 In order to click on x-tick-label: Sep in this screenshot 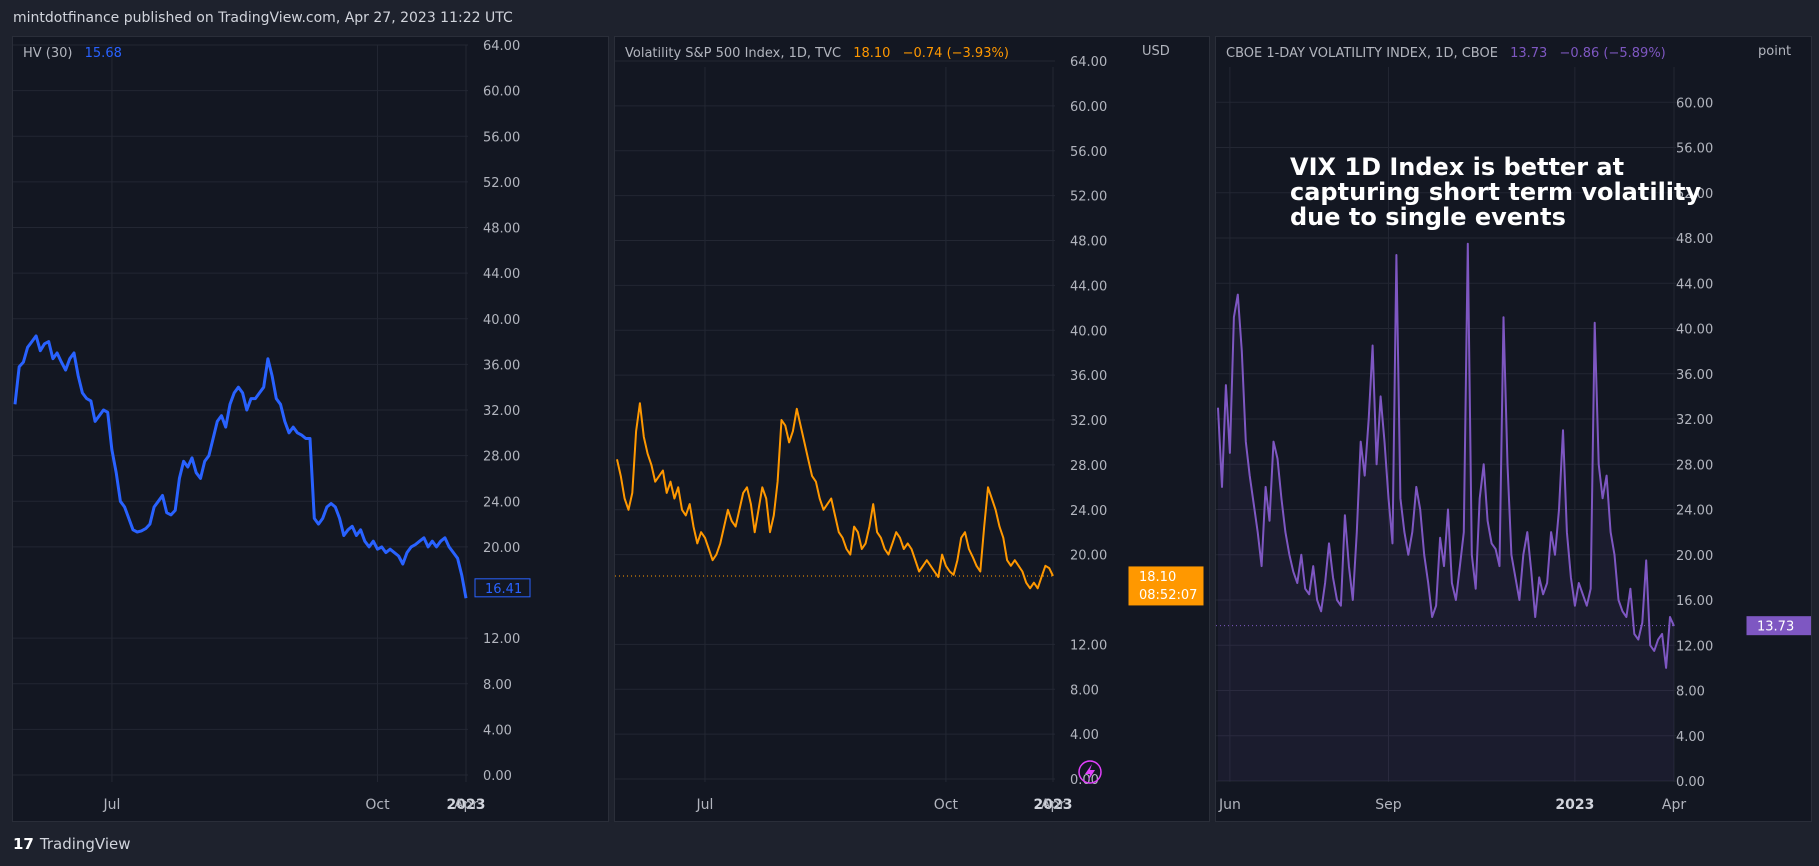, I will do `click(1388, 805)`.